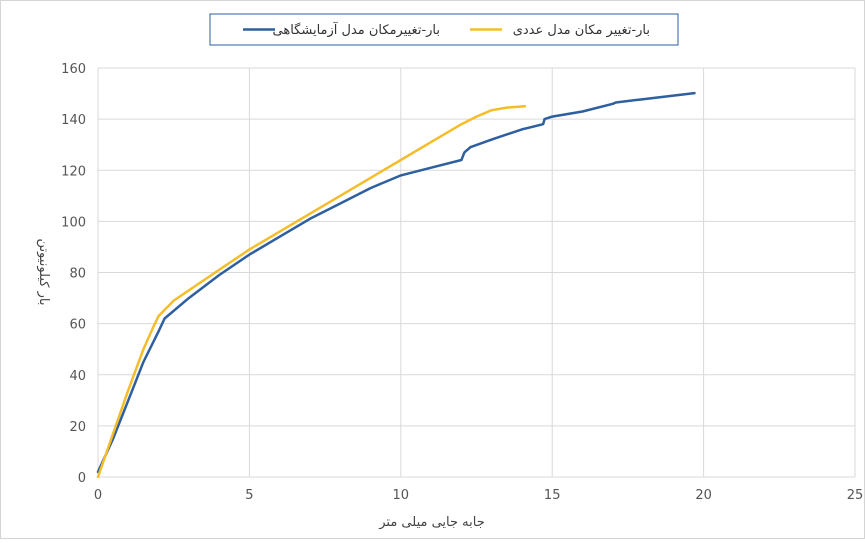 This screenshot has width=865, height=543. What do you see at coordinates (98, 495) in the screenshot?
I see `x-tick-label: 0` at bounding box center [98, 495].